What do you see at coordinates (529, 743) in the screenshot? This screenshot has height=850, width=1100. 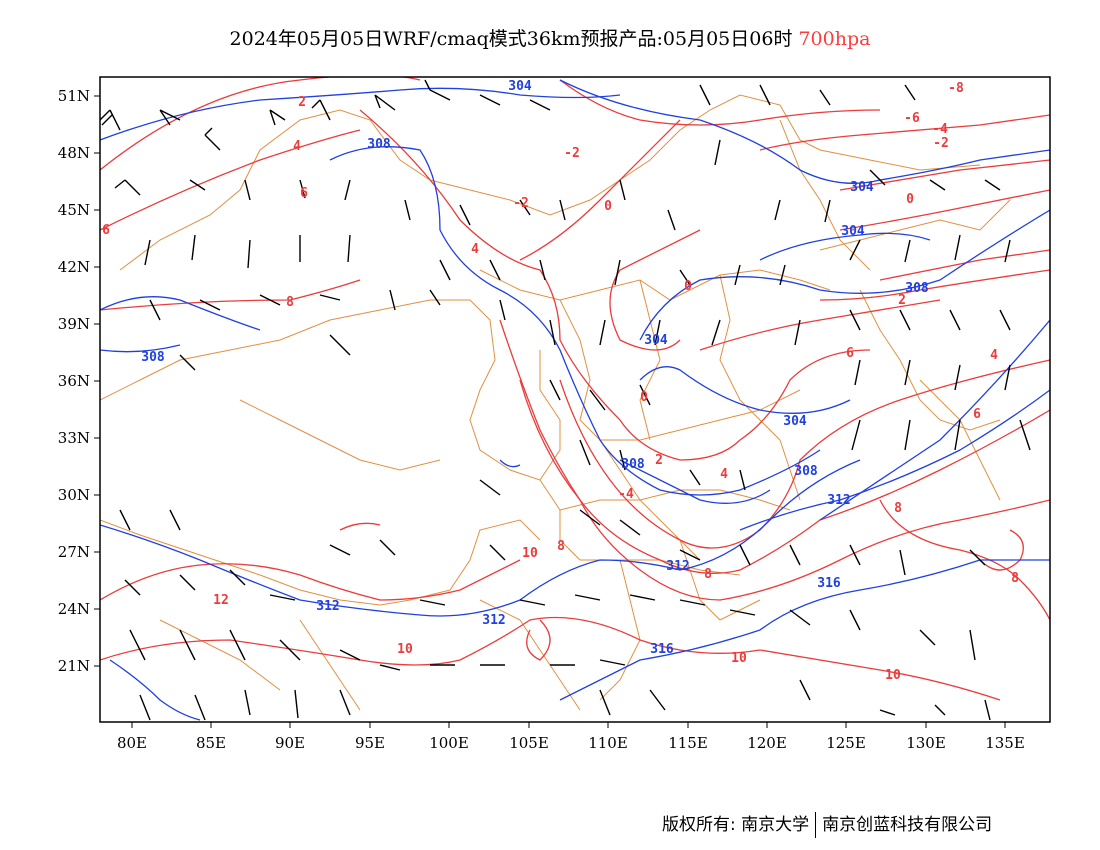 I see `x-tick-label: 105E` at bounding box center [529, 743].